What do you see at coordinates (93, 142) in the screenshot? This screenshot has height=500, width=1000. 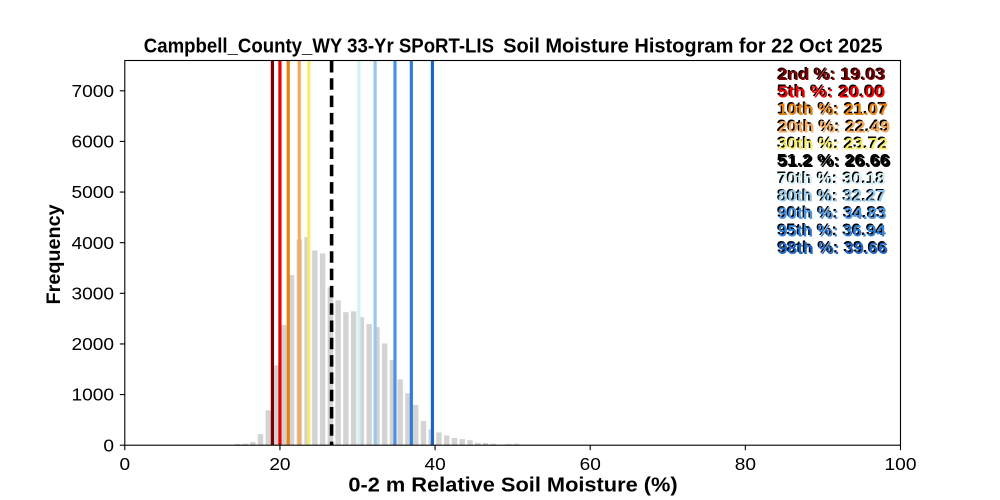 I see `svg-text: 6000` at bounding box center [93, 142].